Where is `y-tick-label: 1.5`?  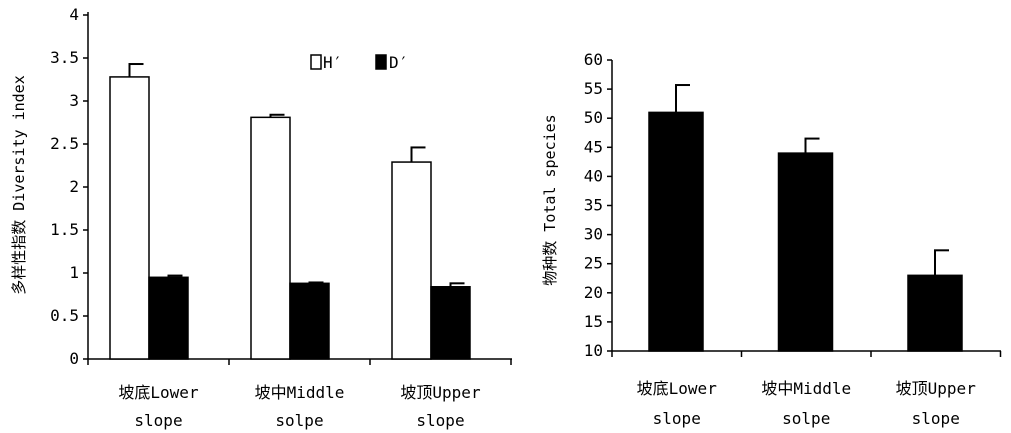
y-tick-label: 1.5 is located at coordinates (64, 229).